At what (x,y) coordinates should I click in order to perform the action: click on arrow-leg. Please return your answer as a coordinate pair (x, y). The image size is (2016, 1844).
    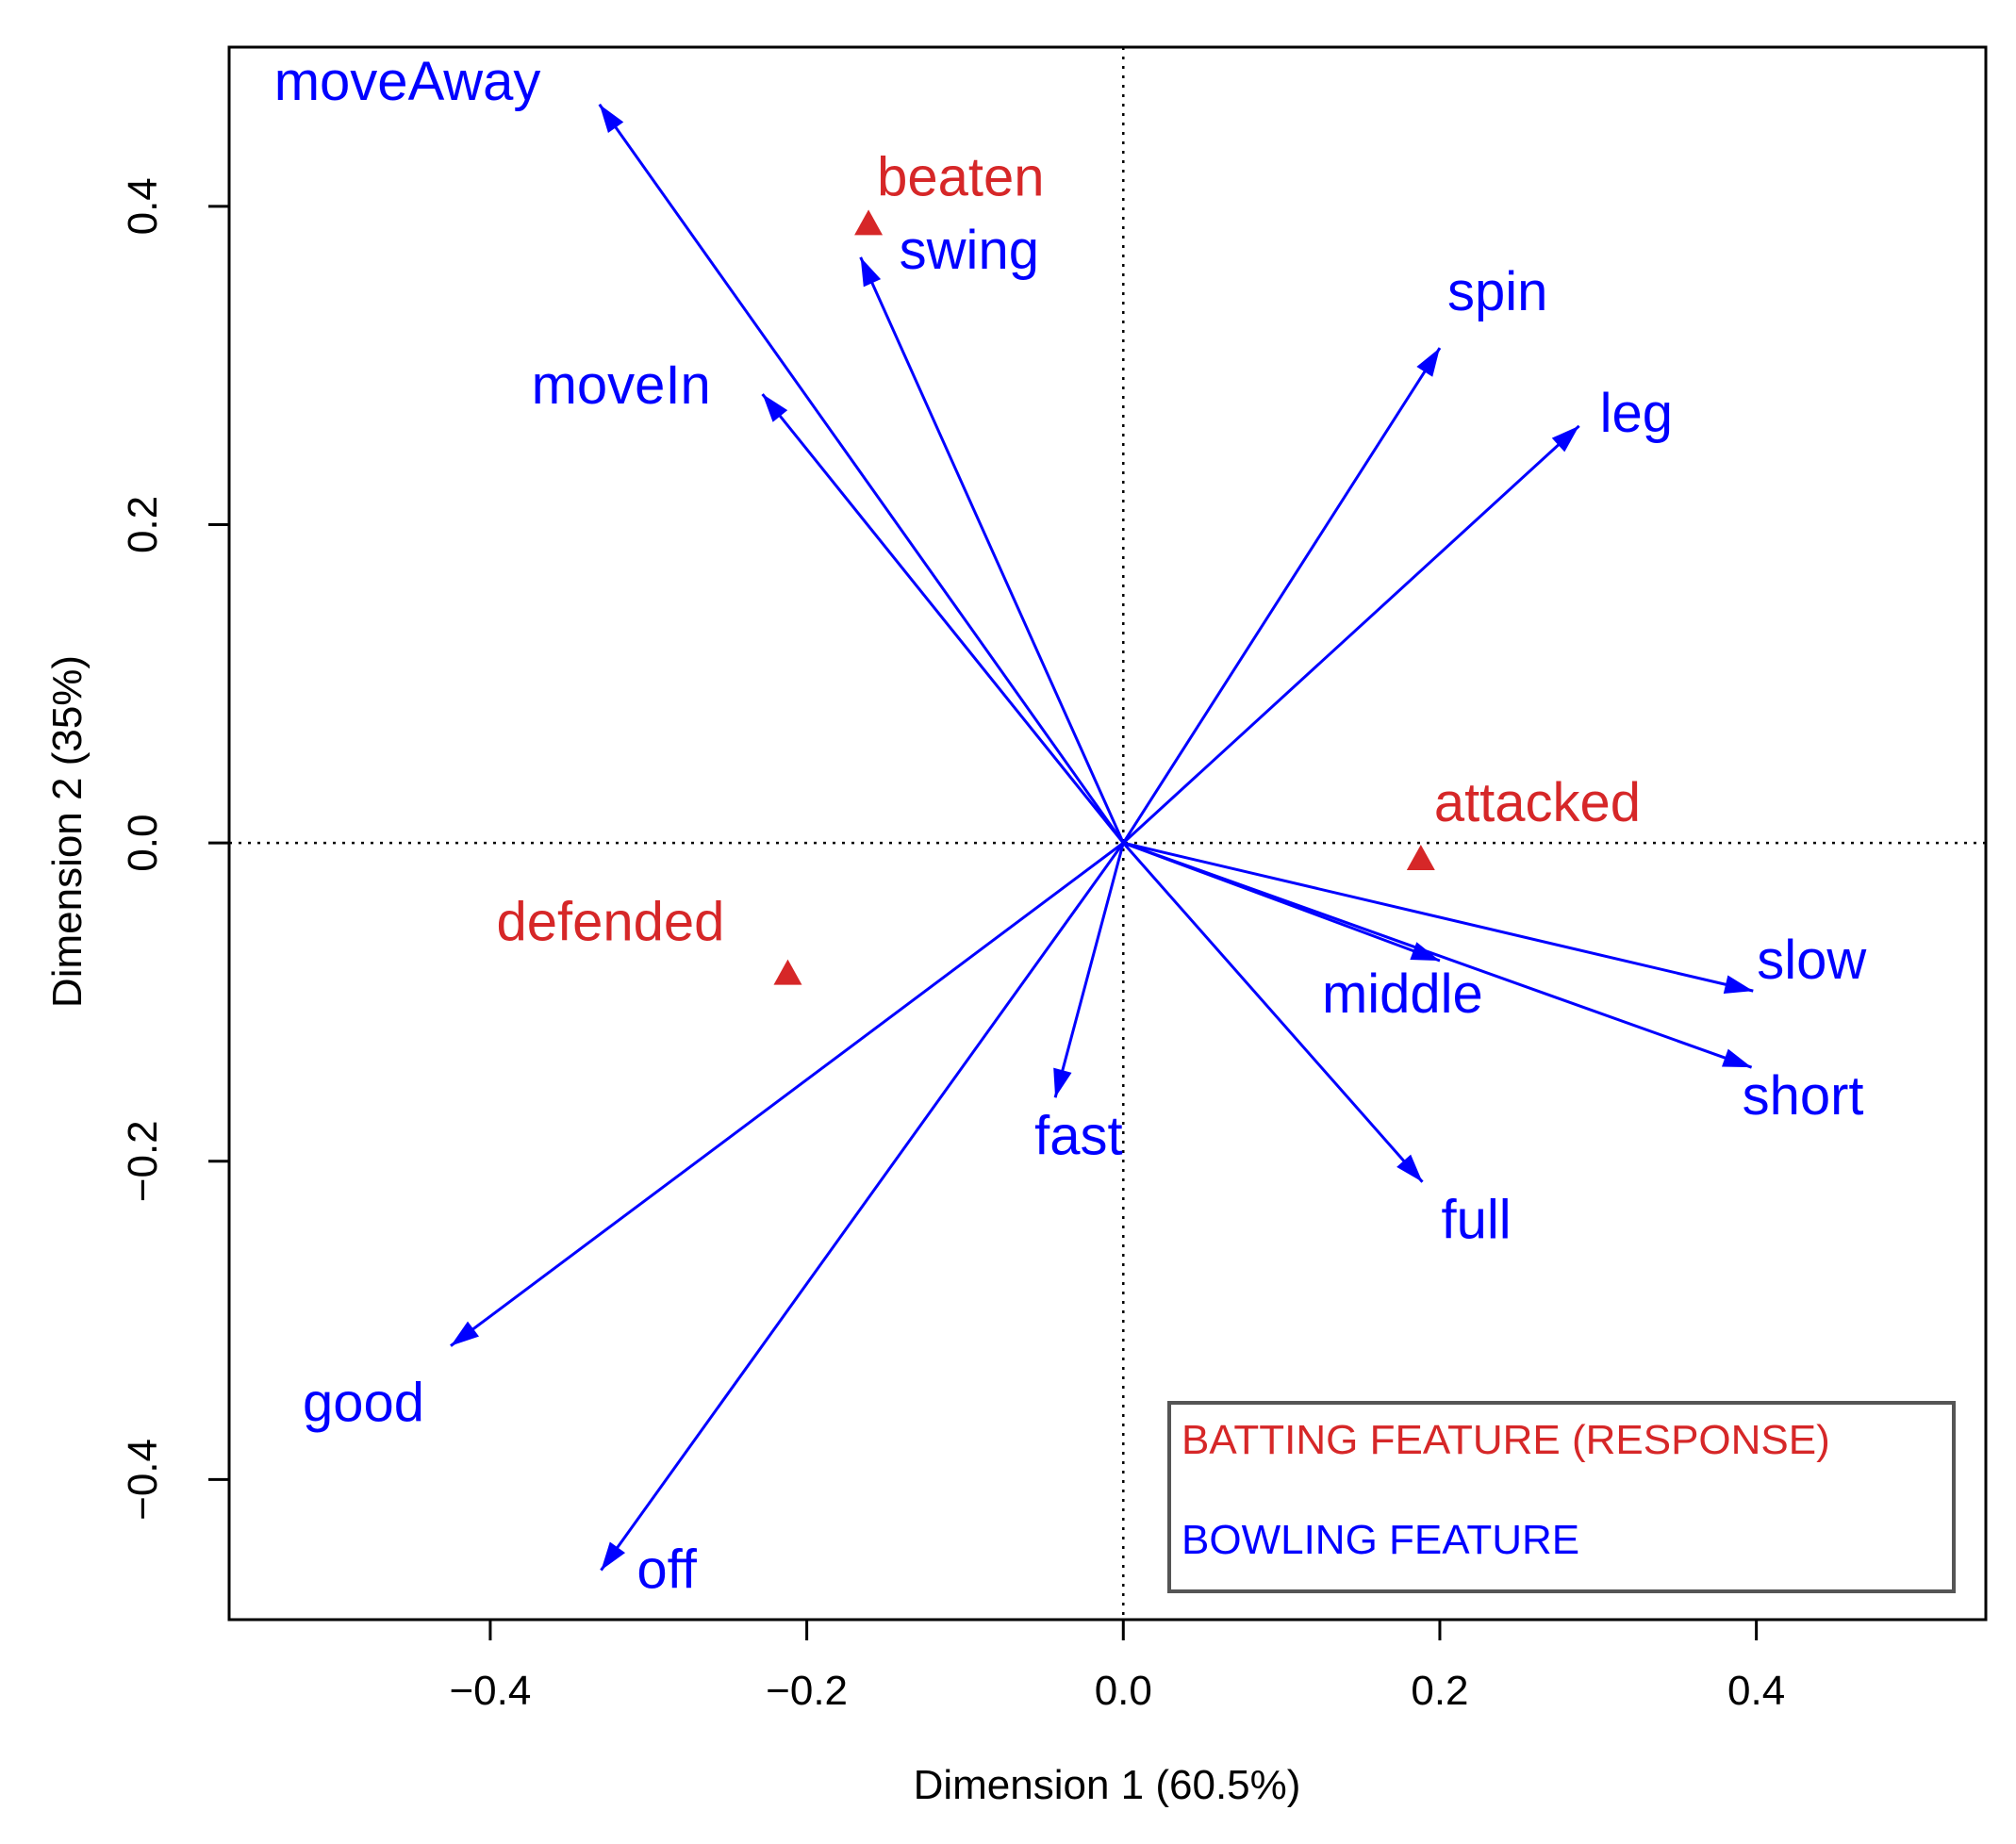
    Looking at the image, I should click on (1351, 635).